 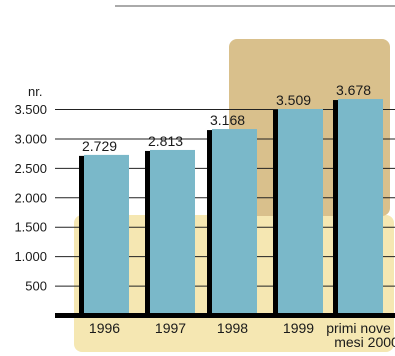 What do you see at coordinates (30, 109) in the screenshot?
I see `y-tick-label: 3.500` at bounding box center [30, 109].